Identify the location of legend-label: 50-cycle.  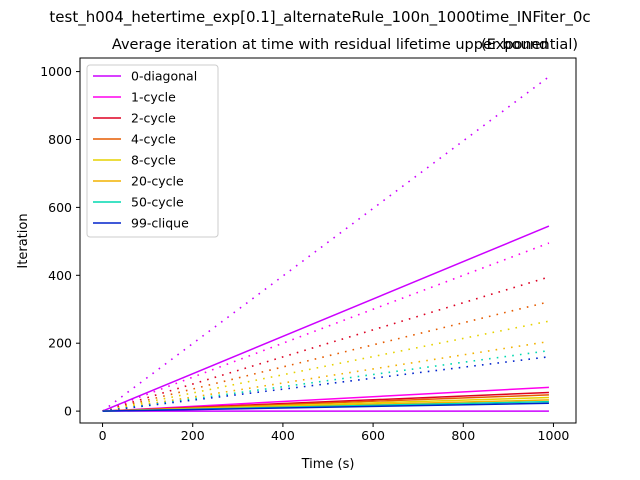
(157, 202).